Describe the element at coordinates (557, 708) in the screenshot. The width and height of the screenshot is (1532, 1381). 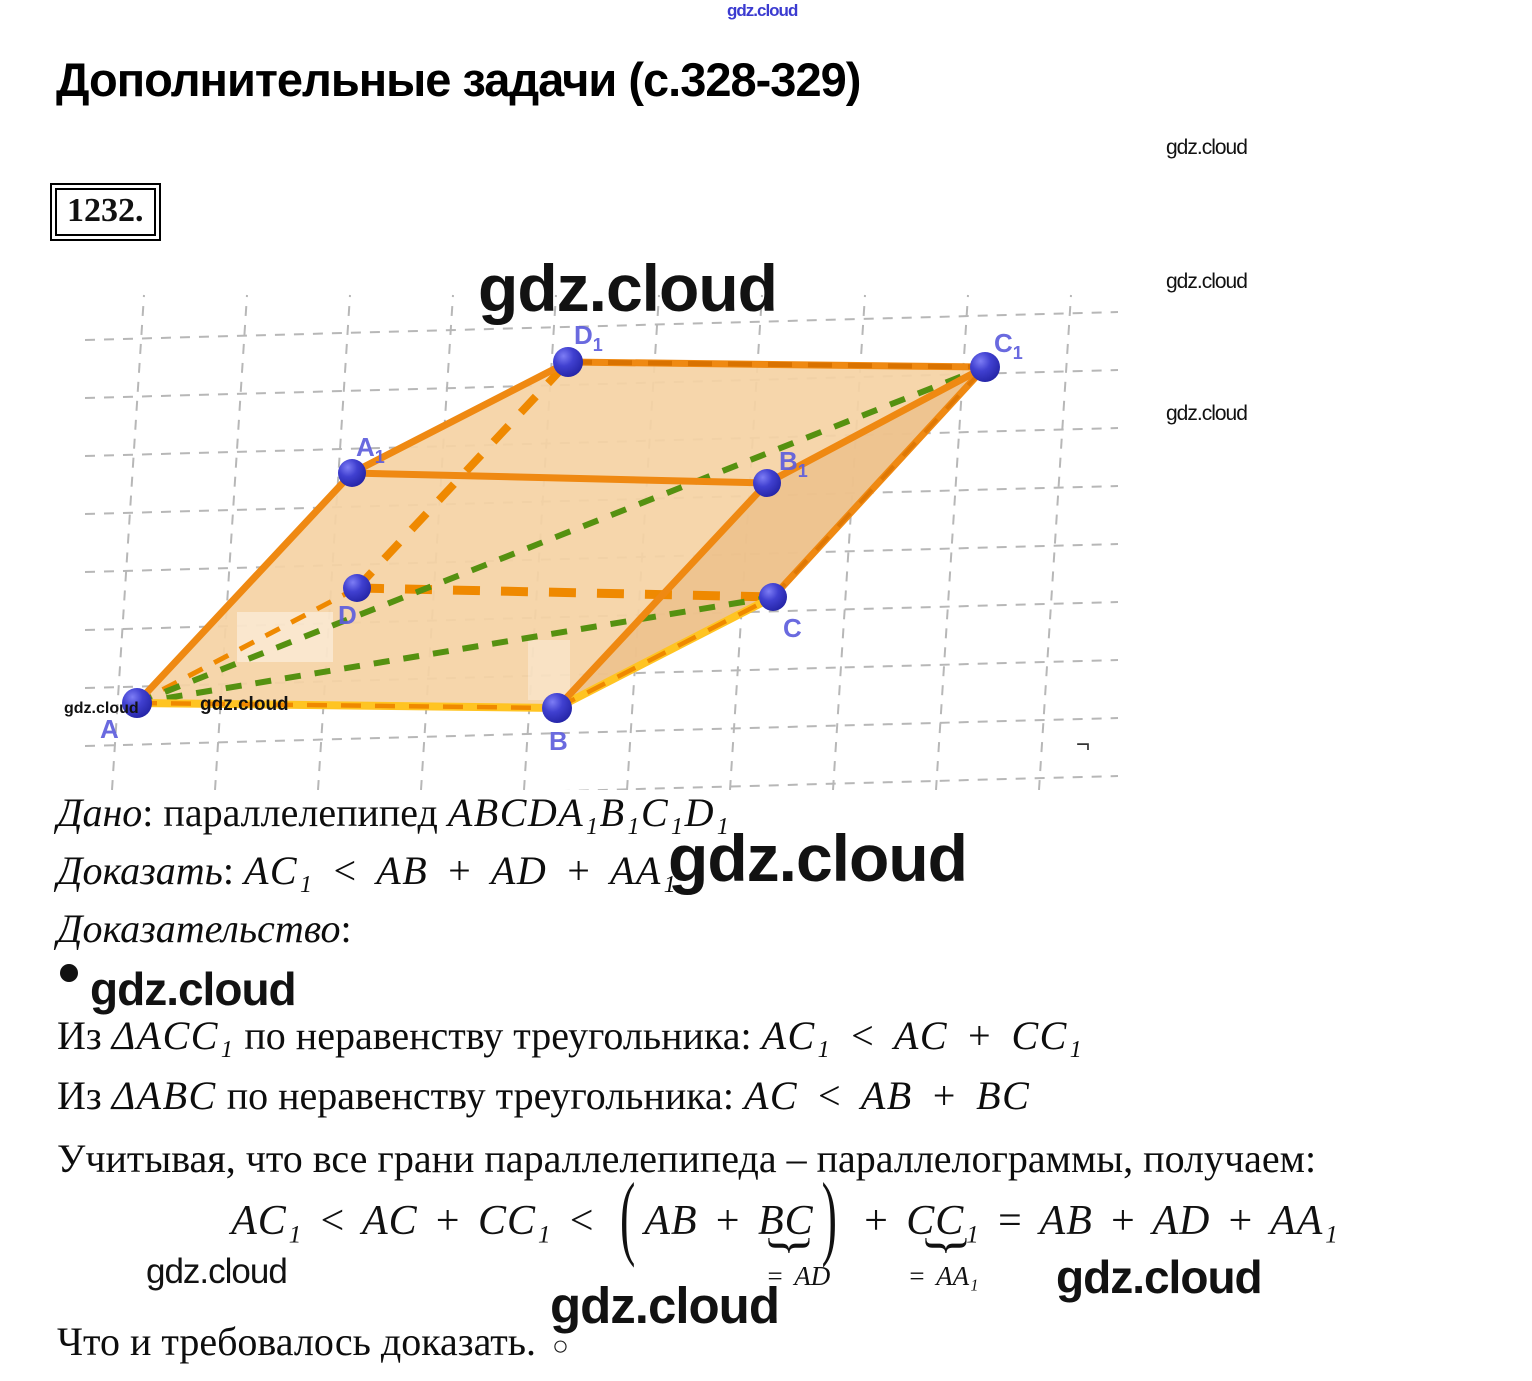
I see `vertex-B` at that location.